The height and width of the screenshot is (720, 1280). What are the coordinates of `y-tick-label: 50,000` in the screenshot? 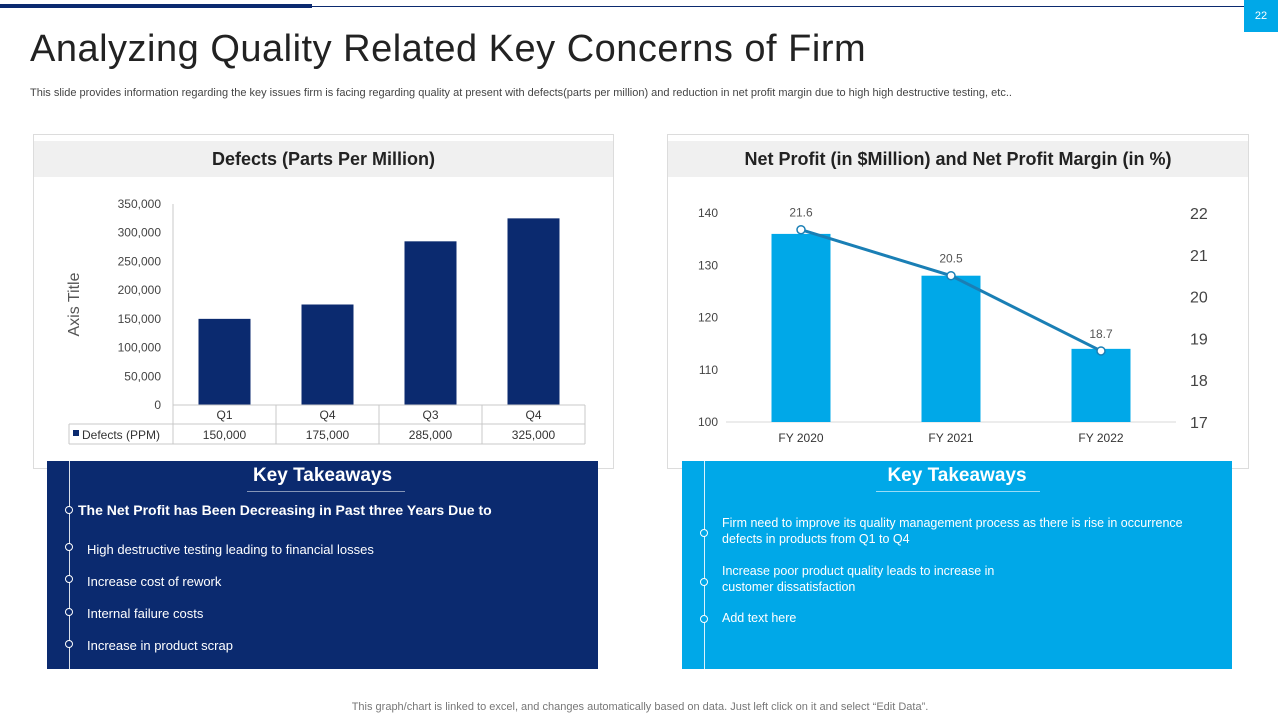 It's located at (142, 376).